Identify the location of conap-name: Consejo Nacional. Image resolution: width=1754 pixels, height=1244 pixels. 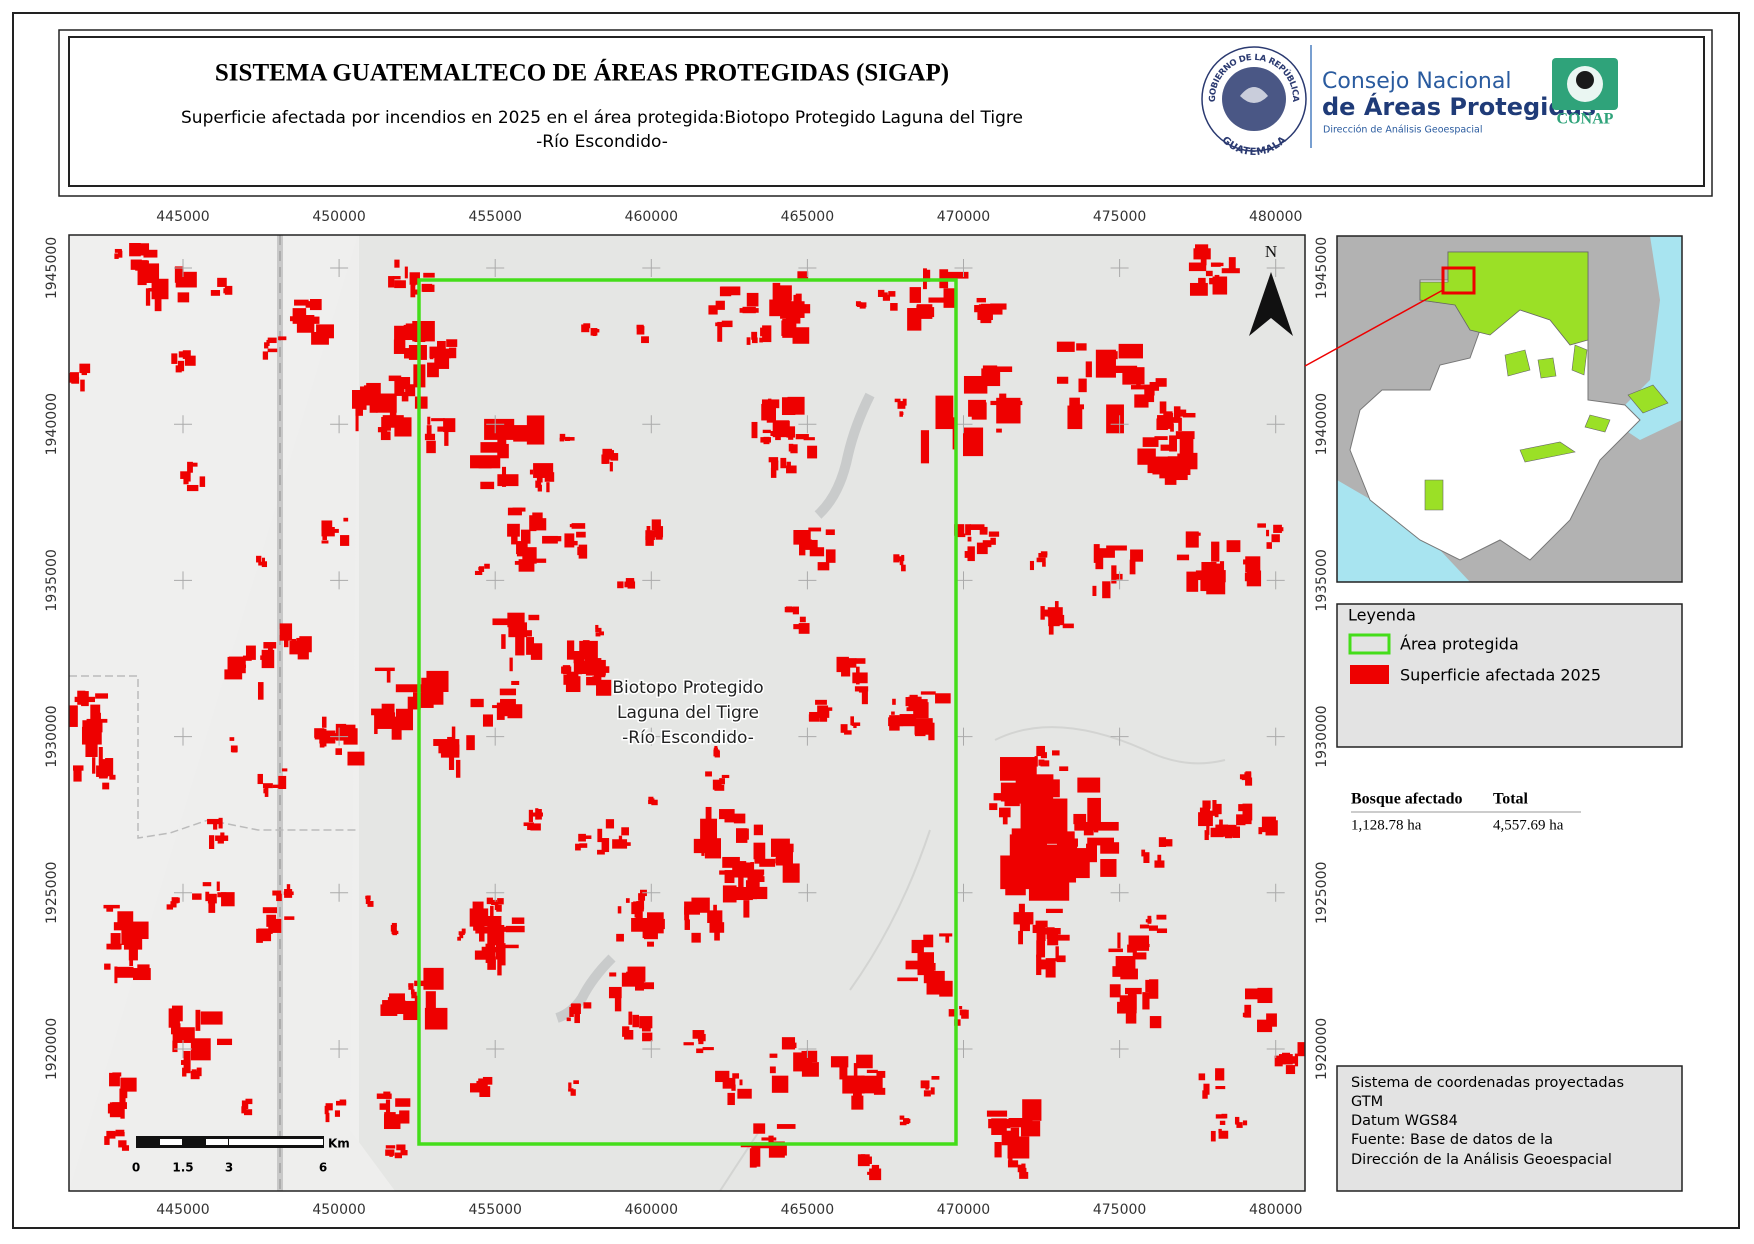
(1416, 81).